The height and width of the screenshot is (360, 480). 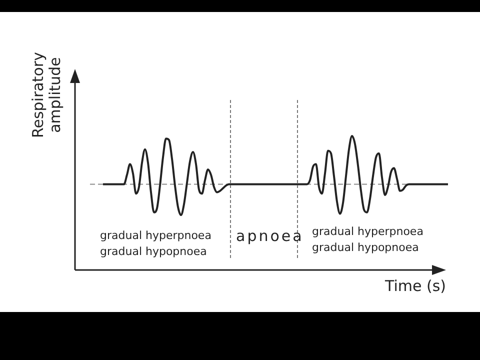 What do you see at coordinates (46, 95) in the screenshot?
I see `y-axis-title: Respiratory amplitude` at bounding box center [46, 95].